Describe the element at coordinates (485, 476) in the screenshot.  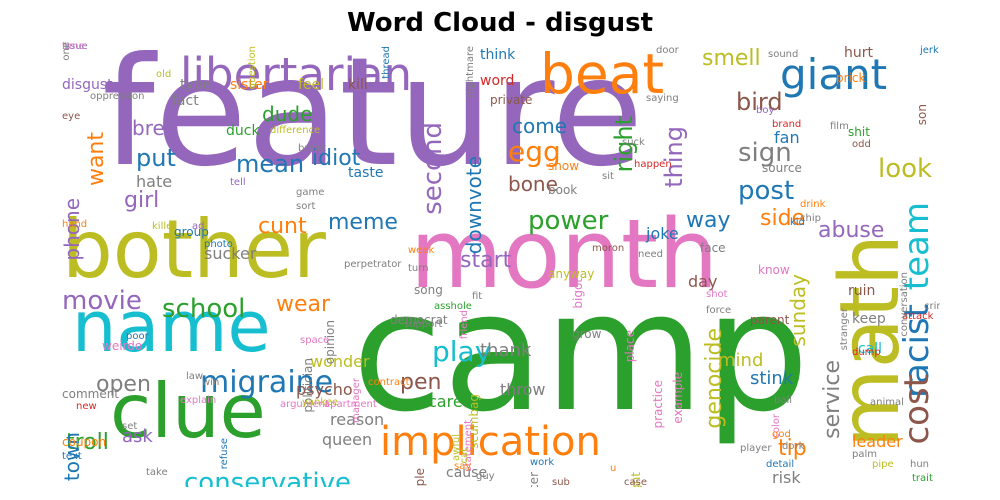
I see `word-guy: guy` at that location.